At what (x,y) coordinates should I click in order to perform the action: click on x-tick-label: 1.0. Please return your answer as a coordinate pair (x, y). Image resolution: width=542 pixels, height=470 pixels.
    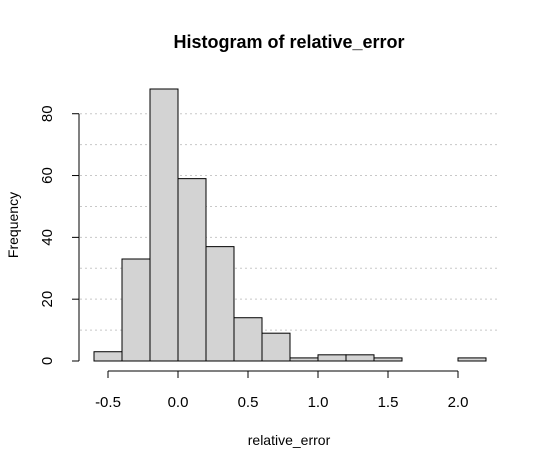
    Looking at the image, I should click on (318, 402).